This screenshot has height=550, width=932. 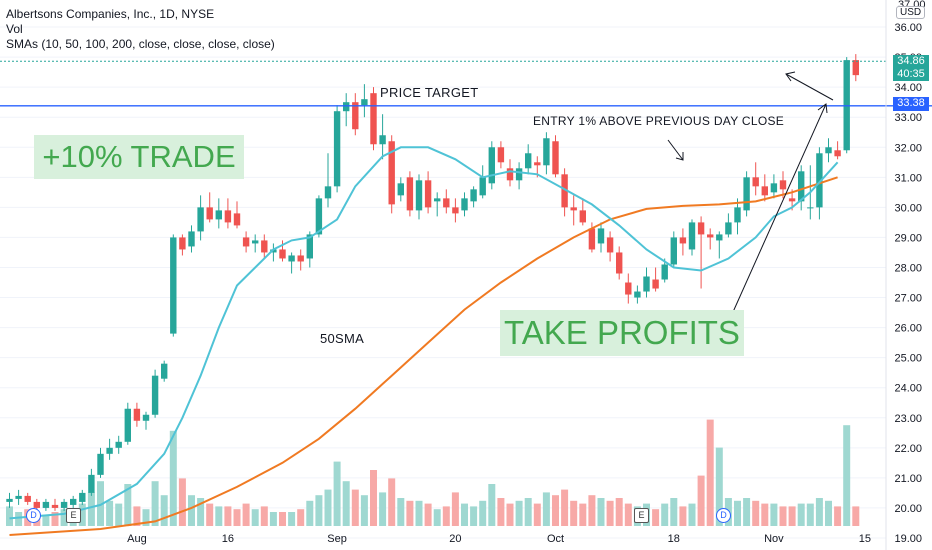 I want to click on entry-label: ENTRY 1% ABOVE PREVIOUS DAY CLOSE, so click(x=659, y=121).